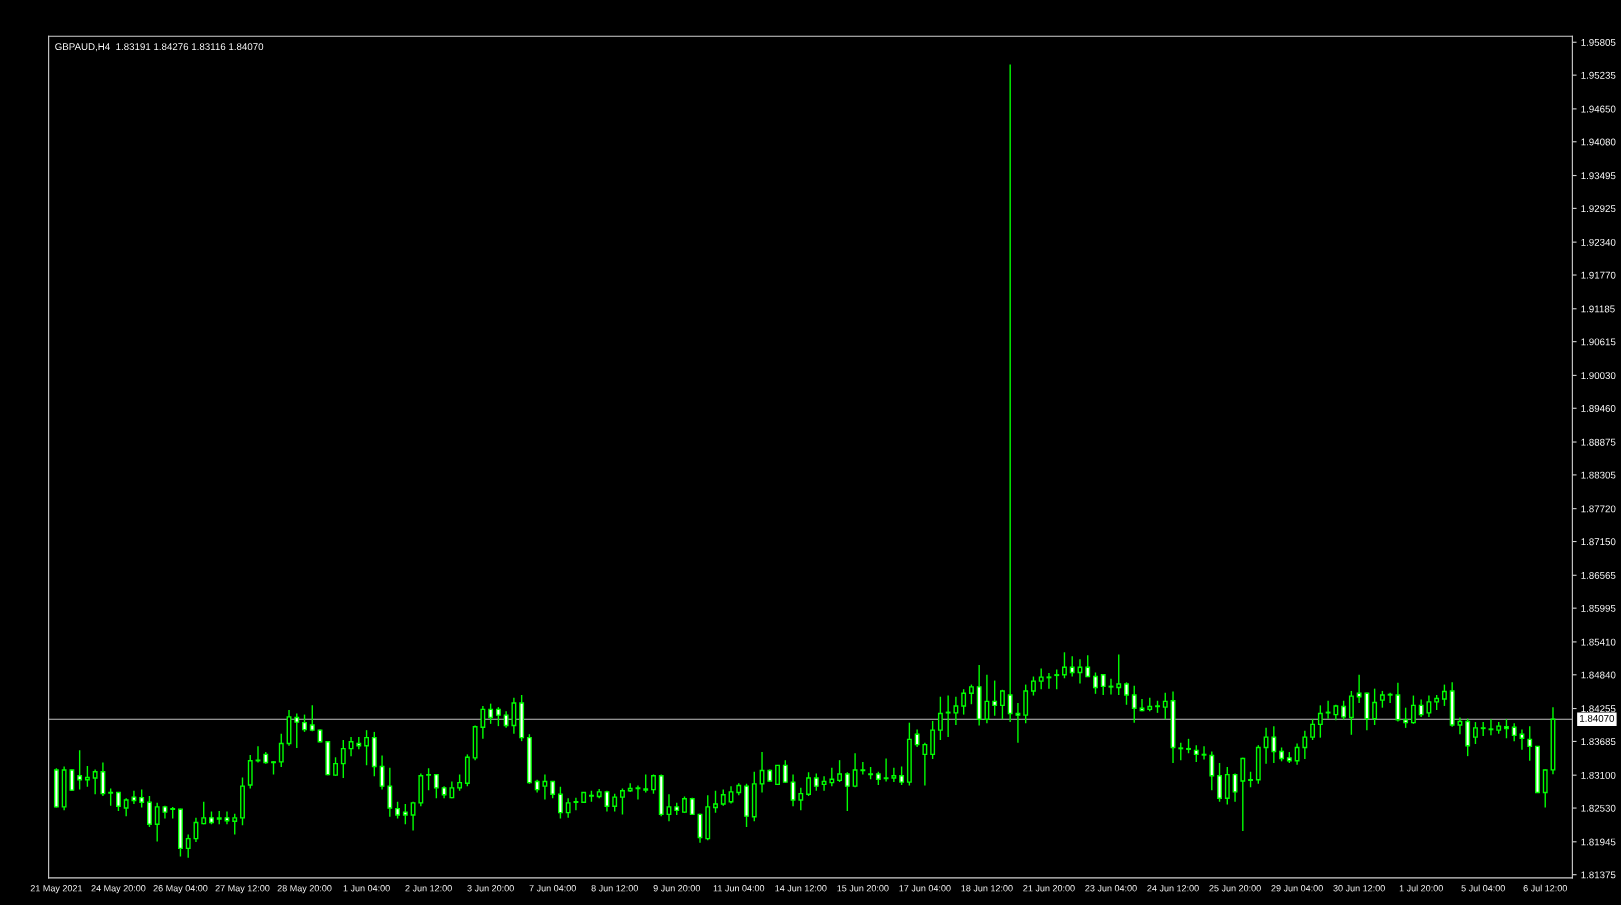 The image size is (1621, 905). I want to click on y-tick-label: 1.83685, so click(1598, 742).